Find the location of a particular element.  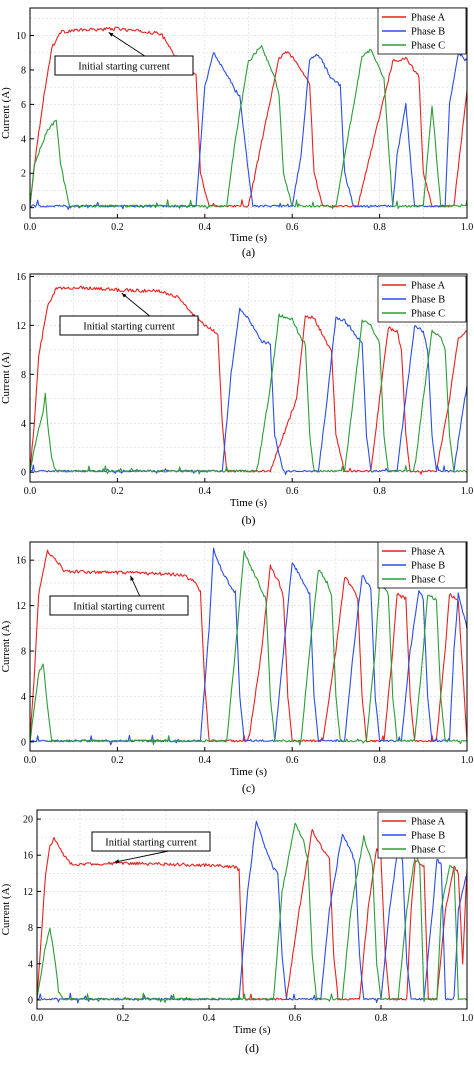

y-tick-label: 2 is located at coordinates (23, 174).